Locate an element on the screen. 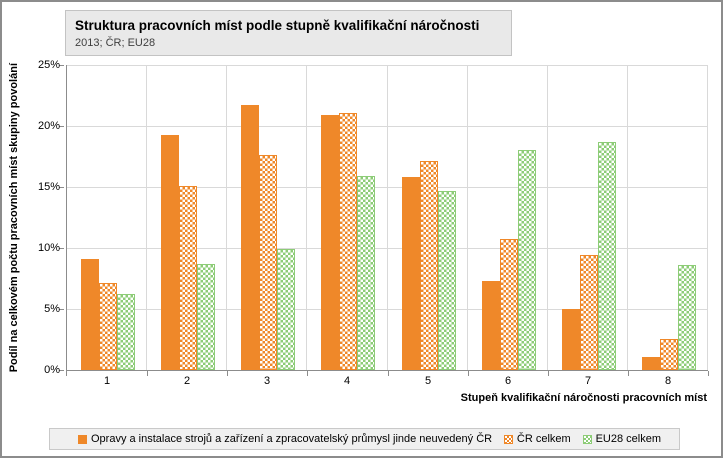 The width and height of the screenshot is (723, 458). bar-s2-cat4 is located at coordinates (366, 273).